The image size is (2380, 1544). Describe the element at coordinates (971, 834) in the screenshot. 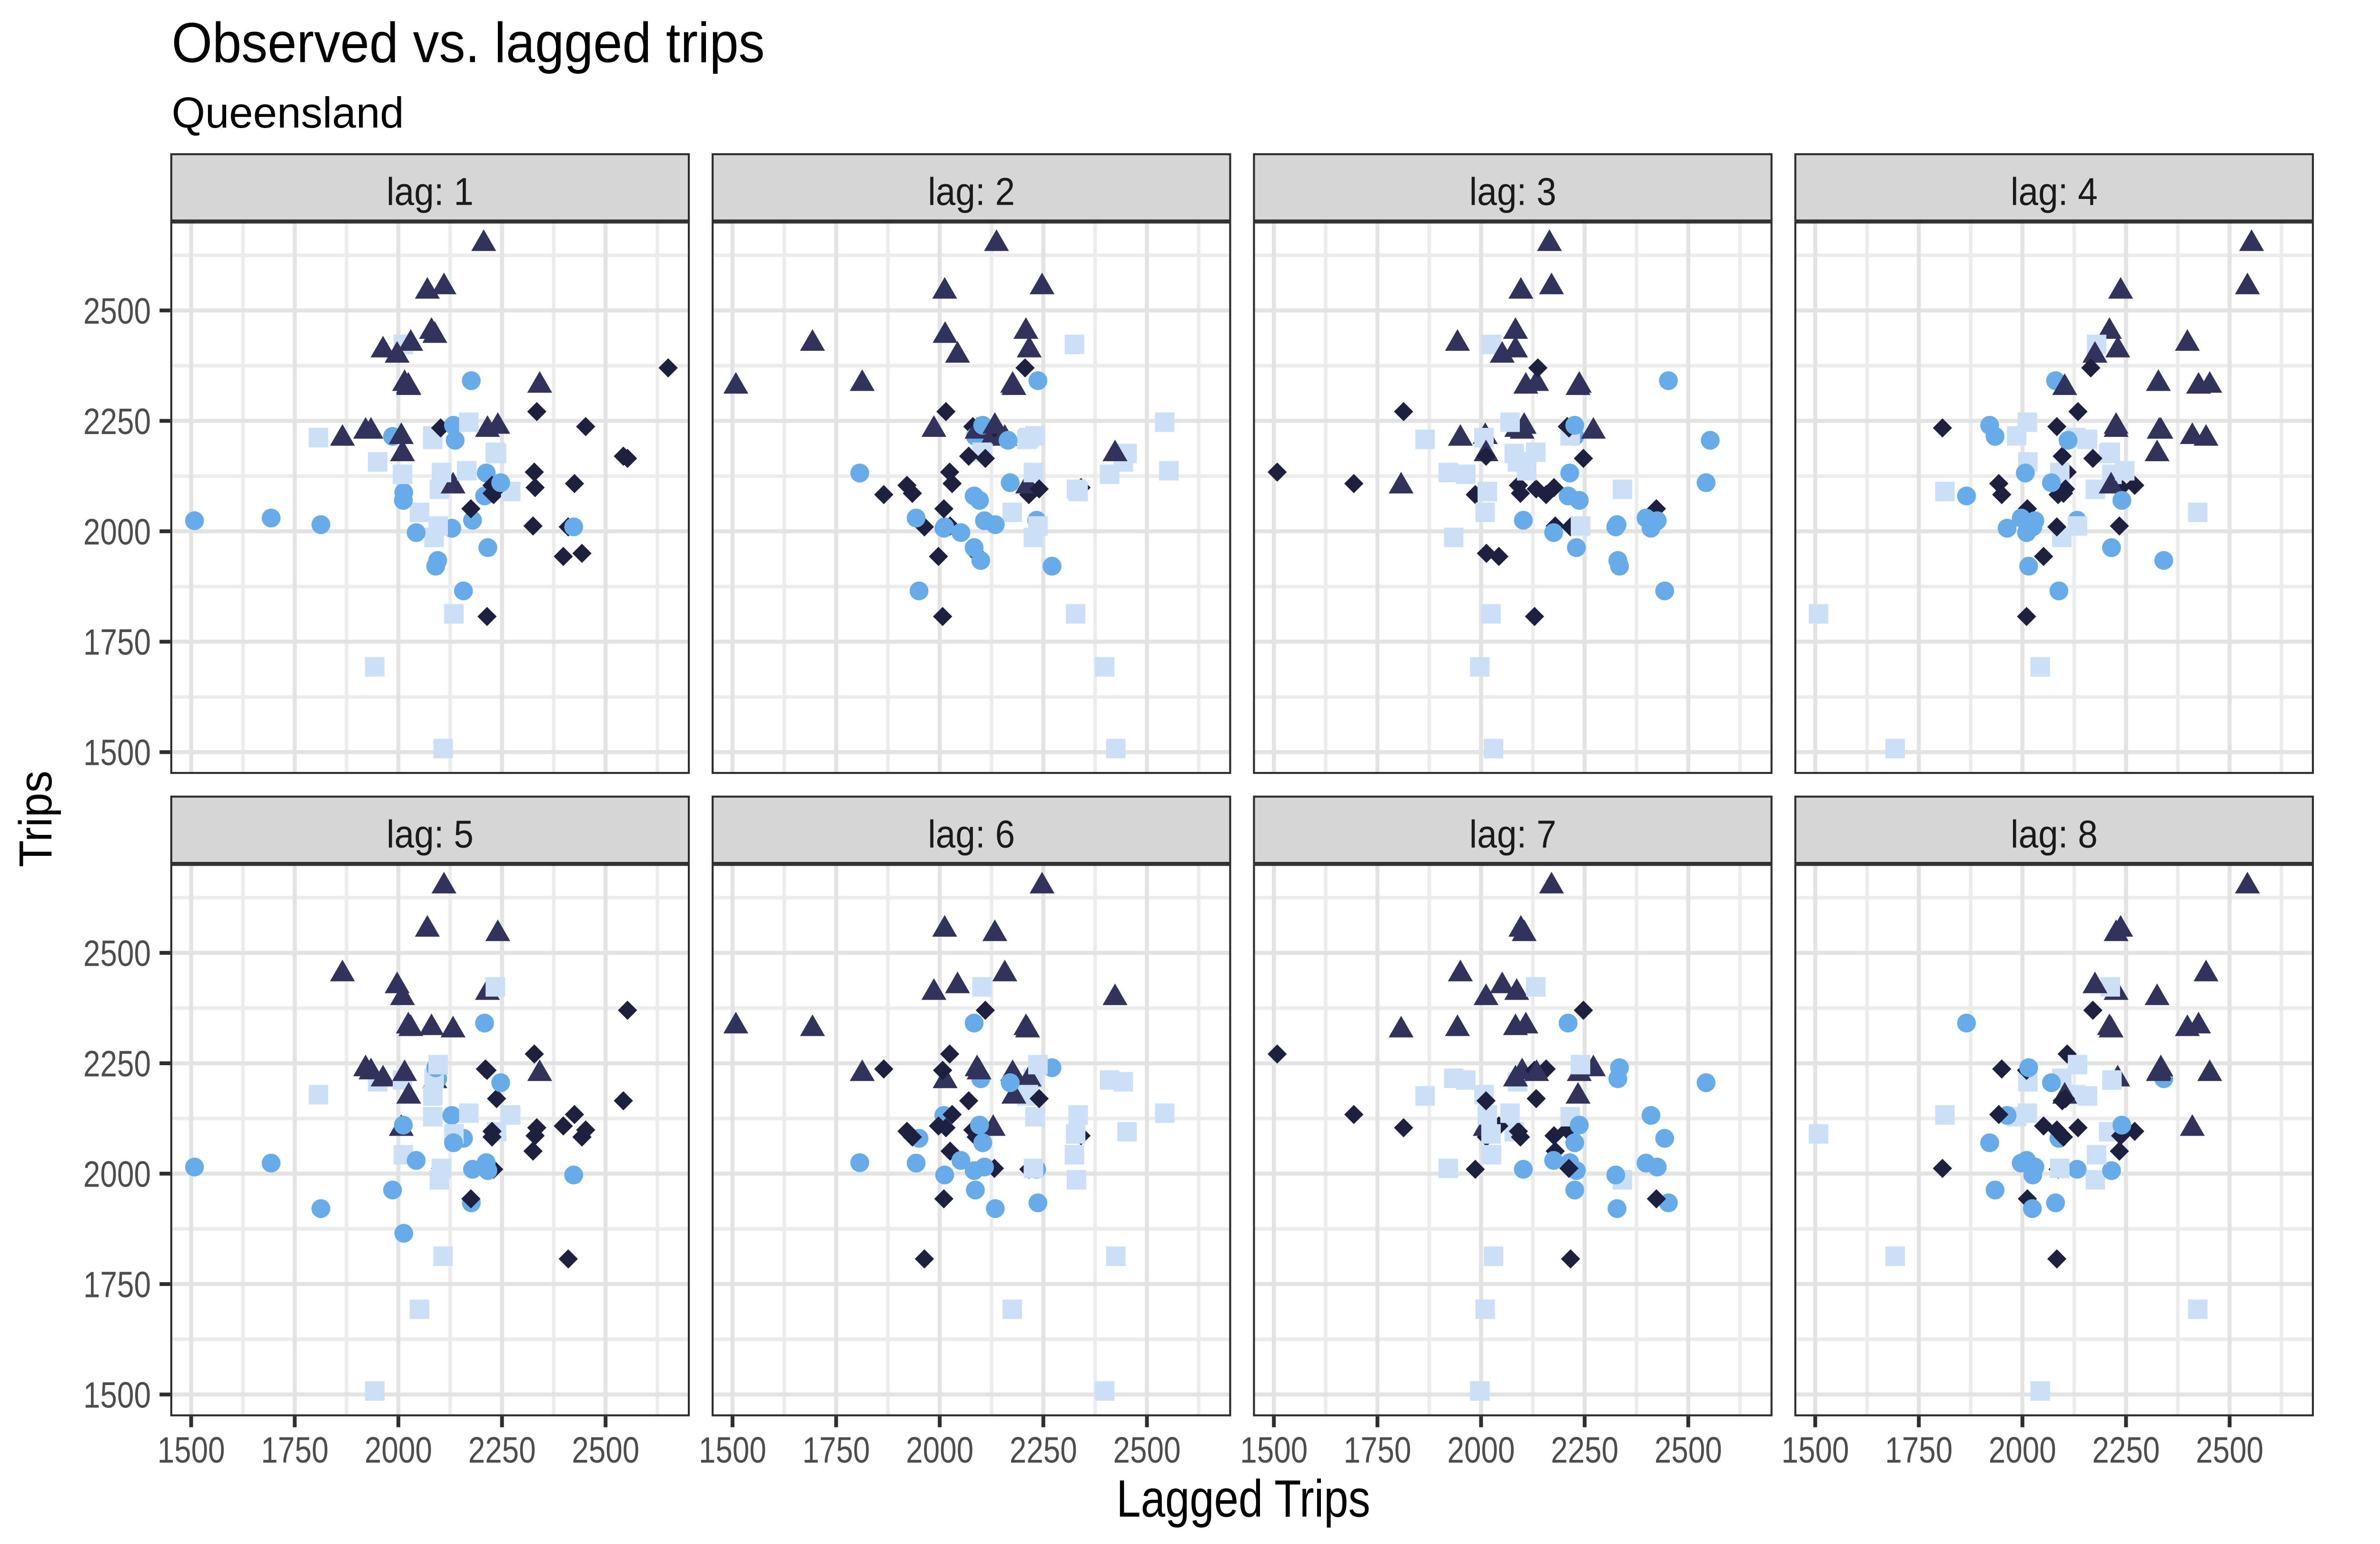

I see `svg-text: lag: 6` at that location.